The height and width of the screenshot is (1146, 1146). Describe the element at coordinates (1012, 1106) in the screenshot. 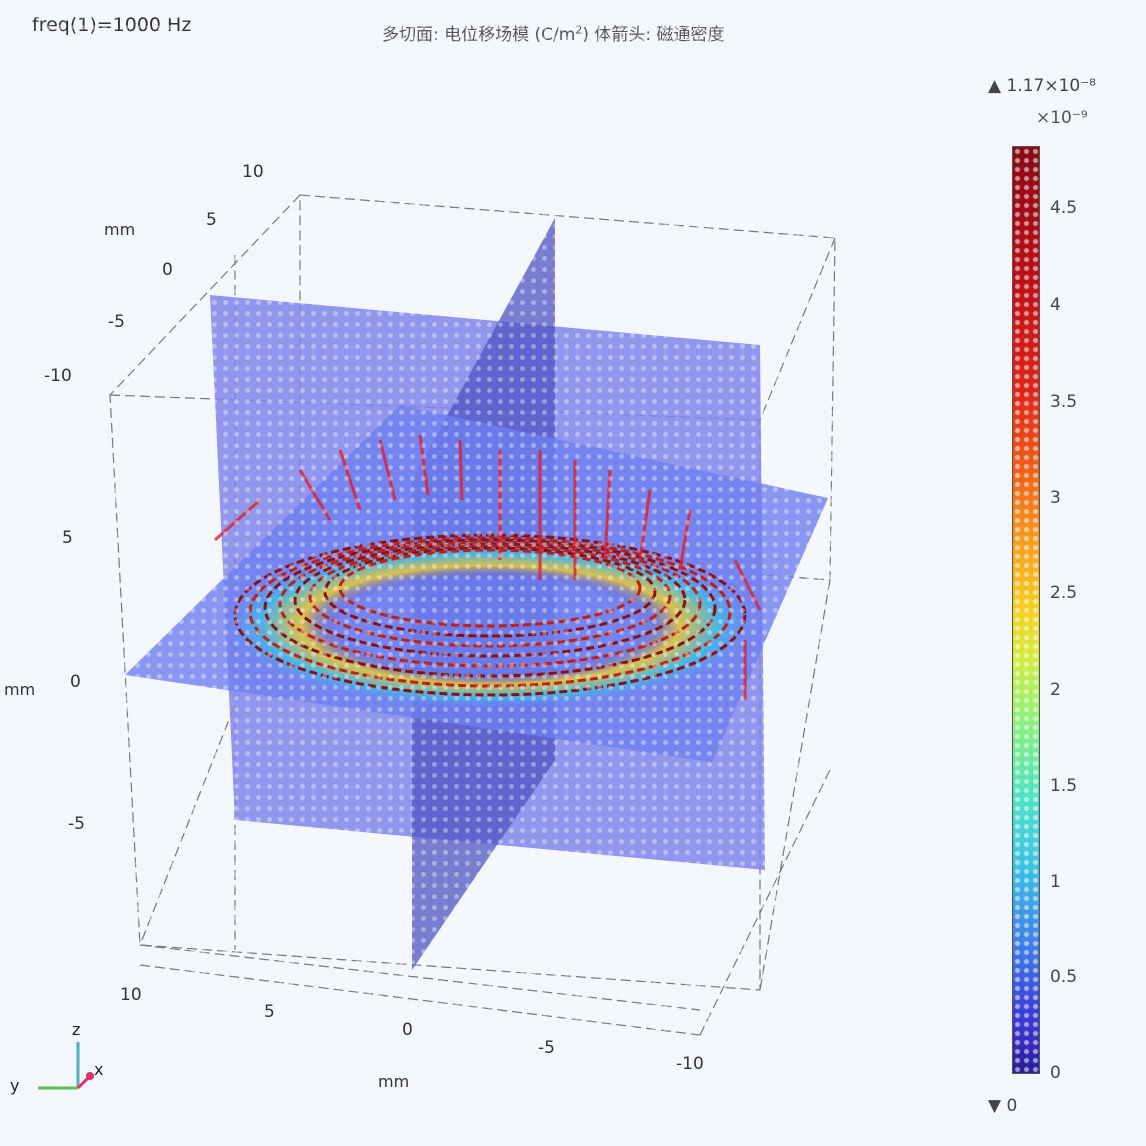

I see `legend-min-value: 0` at that location.